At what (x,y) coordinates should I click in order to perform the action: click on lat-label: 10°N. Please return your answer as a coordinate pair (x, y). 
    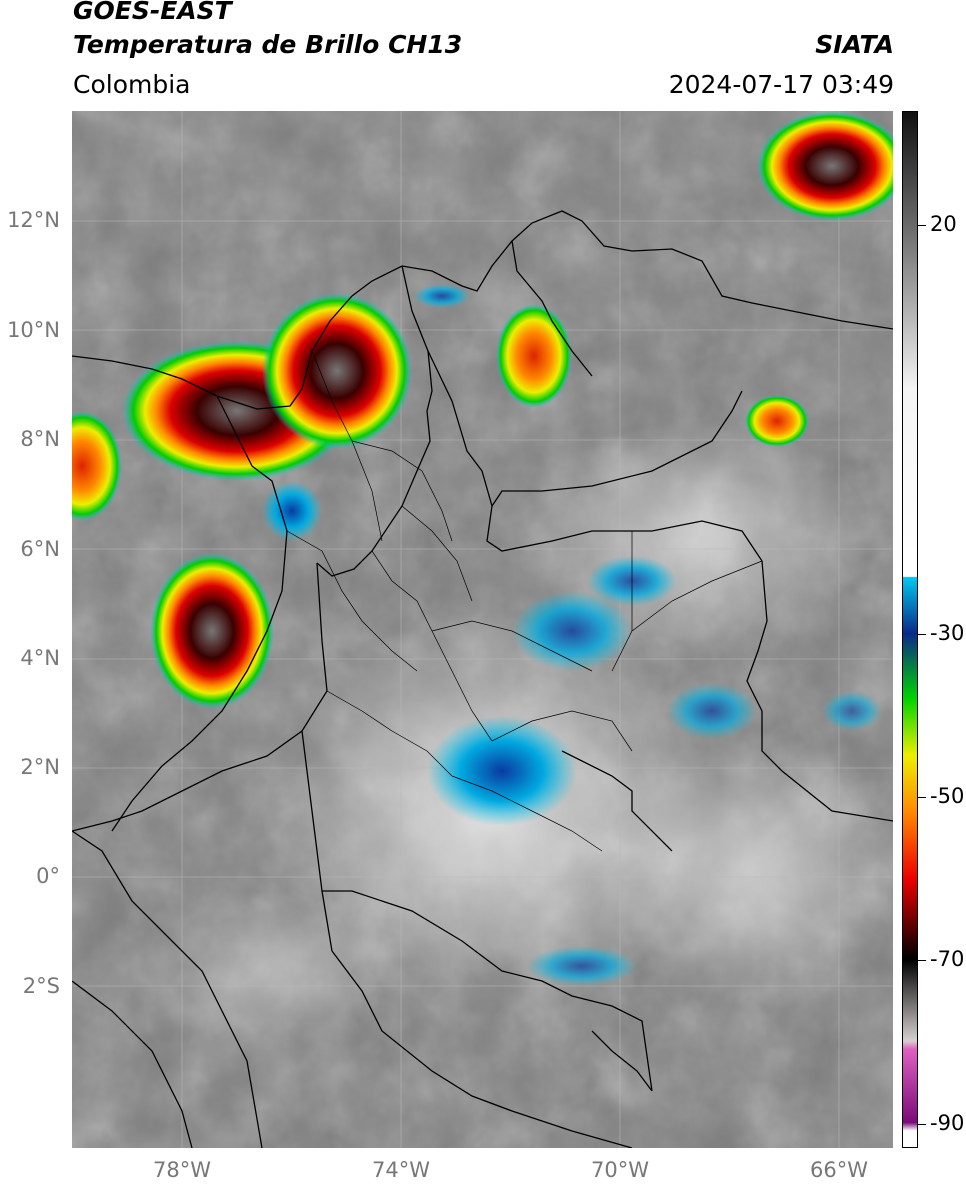
    Looking at the image, I should click on (33, 330).